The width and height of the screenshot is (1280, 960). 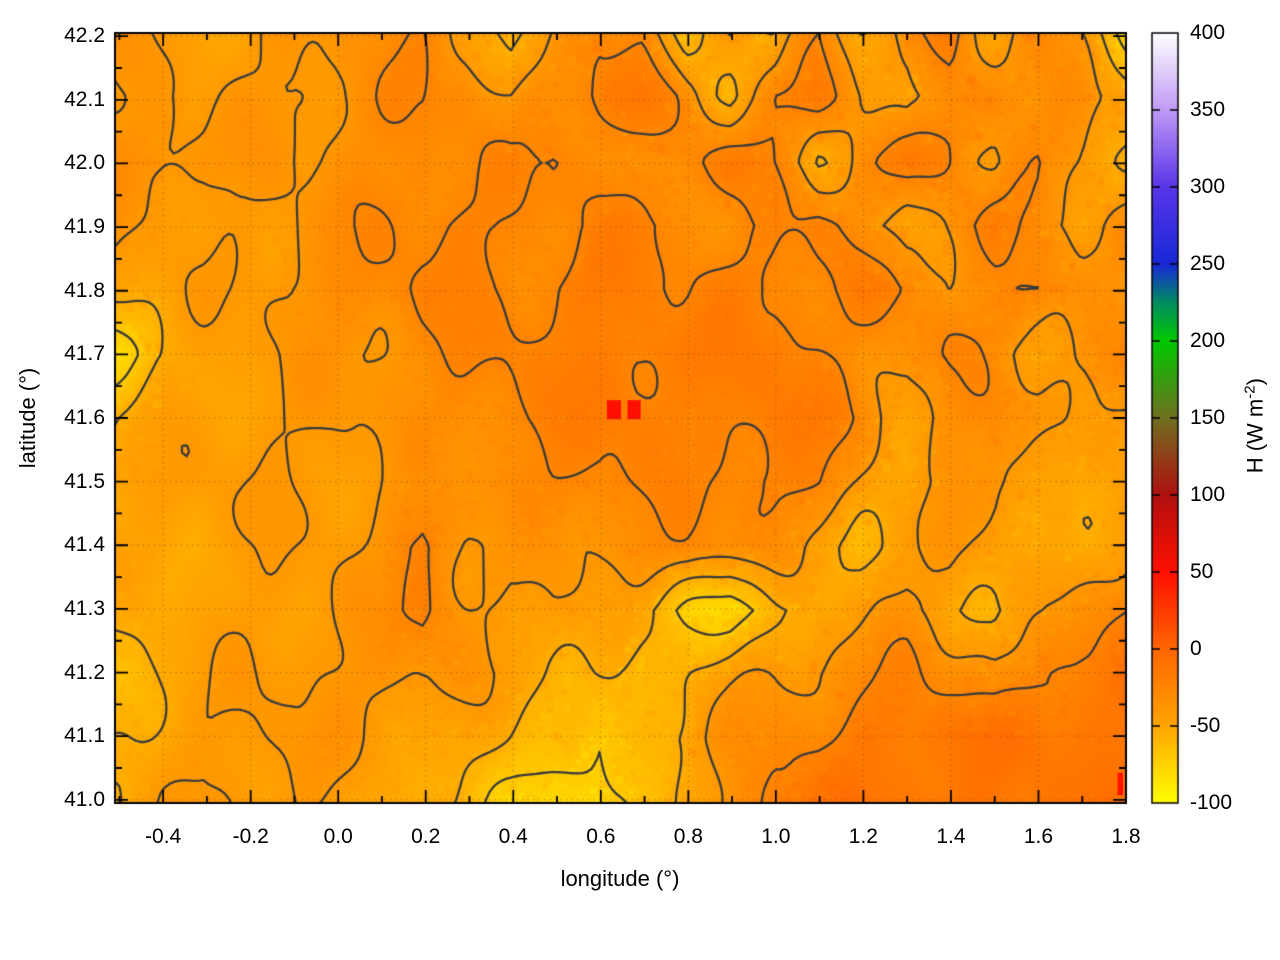 What do you see at coordinates (250, 836) in the screenshot?
I see `x-tick-label: -0.2` at bounding box center [250, 836].